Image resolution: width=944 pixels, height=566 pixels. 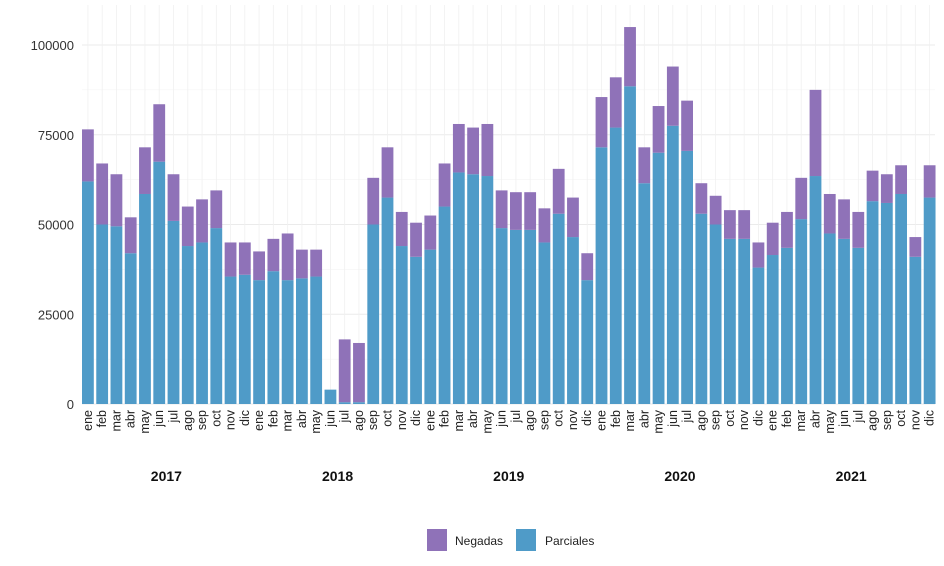 What do you see at coordinates (510, 540) in the screenshot?
I see `legend: Negadas Parciales` at bounding box center [510, 540].